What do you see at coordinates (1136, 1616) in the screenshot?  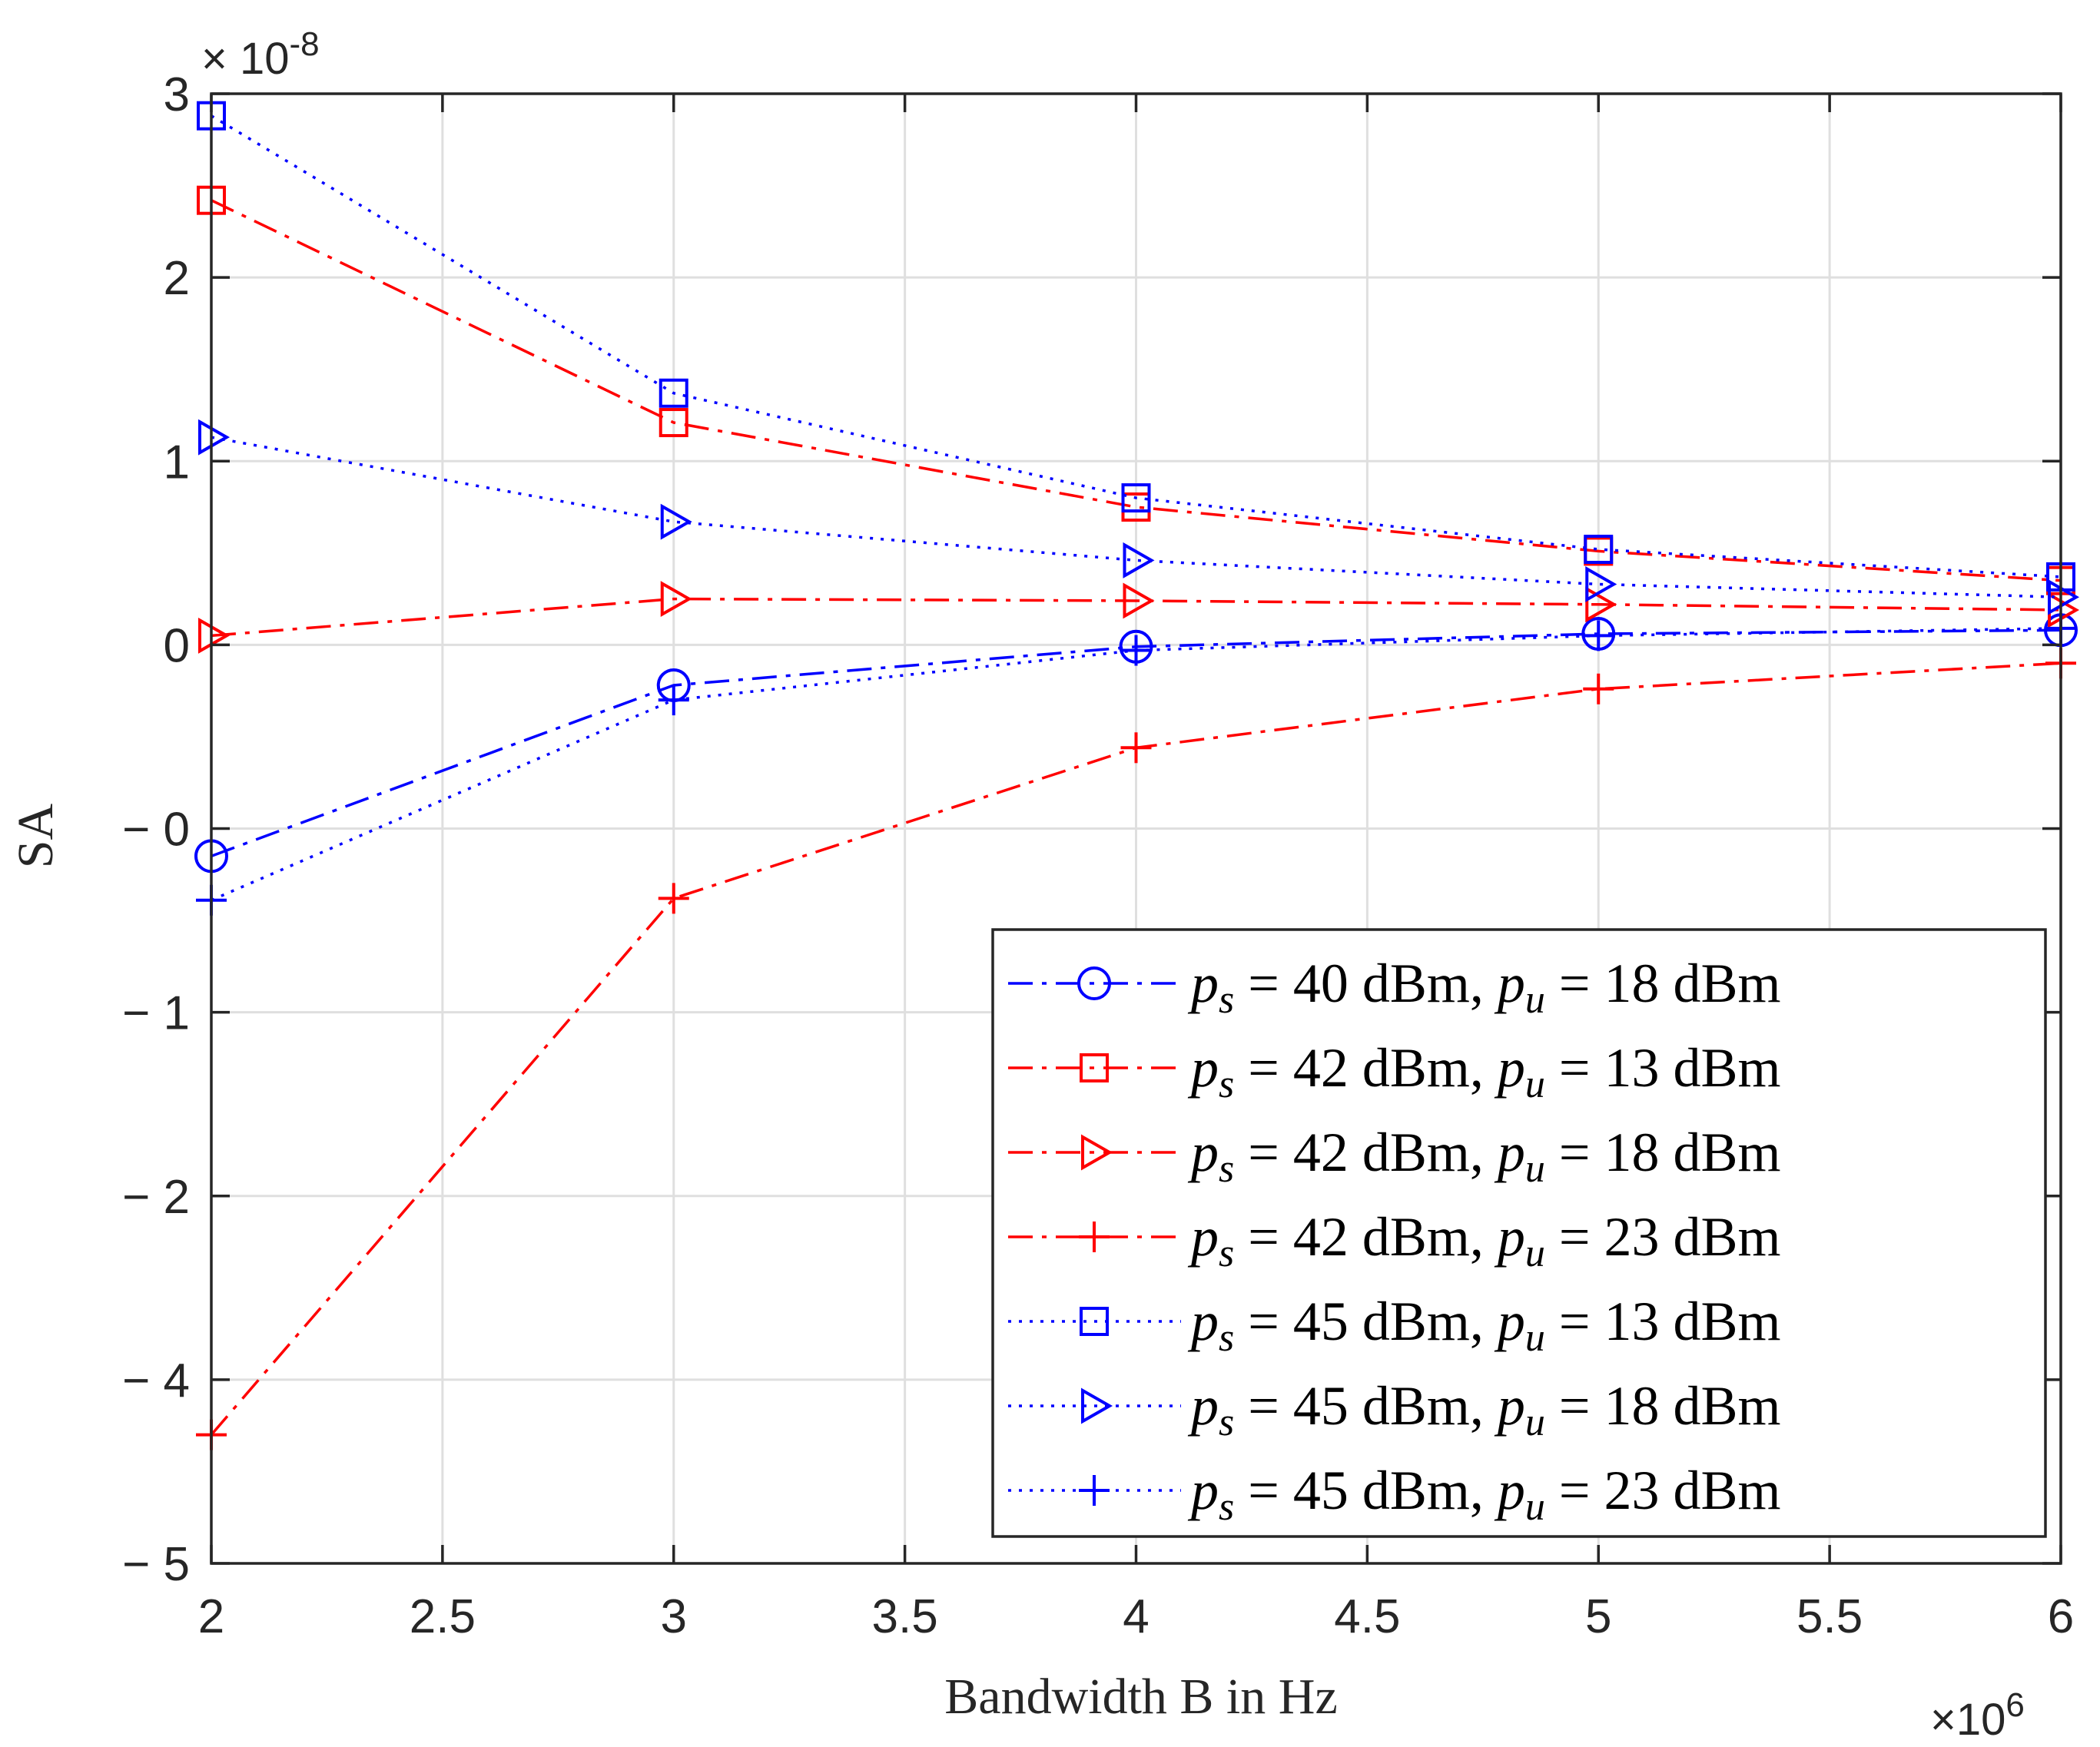 I see `x-tick-label: 4` at bounding box center [1136, 1616].